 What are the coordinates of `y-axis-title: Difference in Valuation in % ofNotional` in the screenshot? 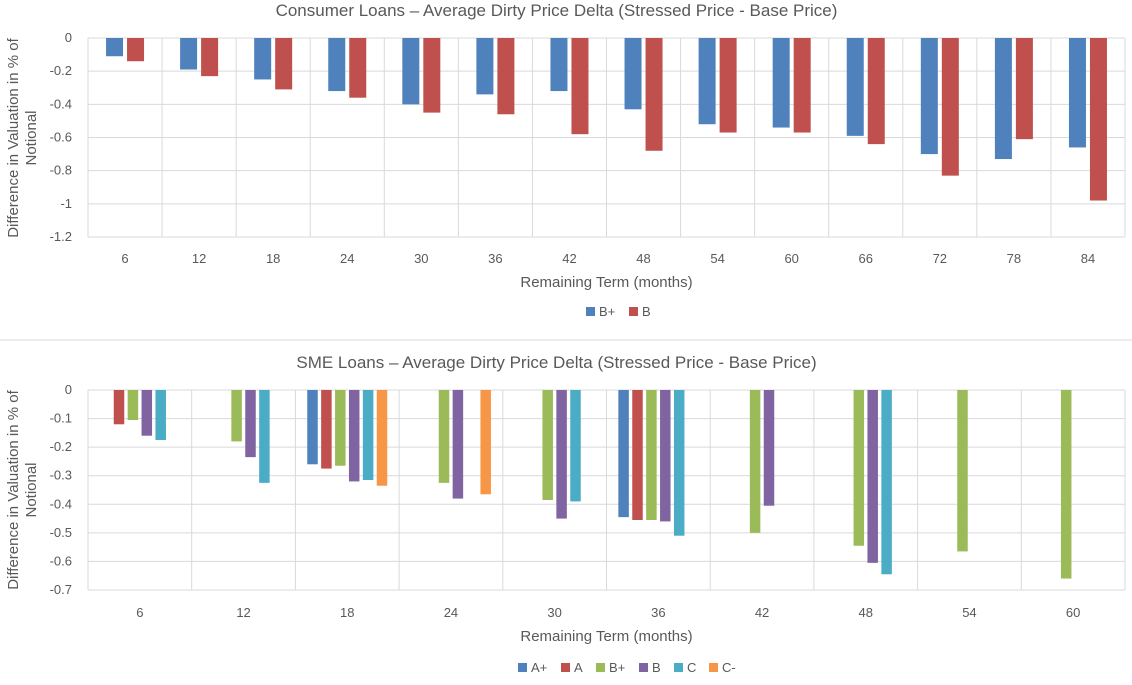 It's located at (22, 489).